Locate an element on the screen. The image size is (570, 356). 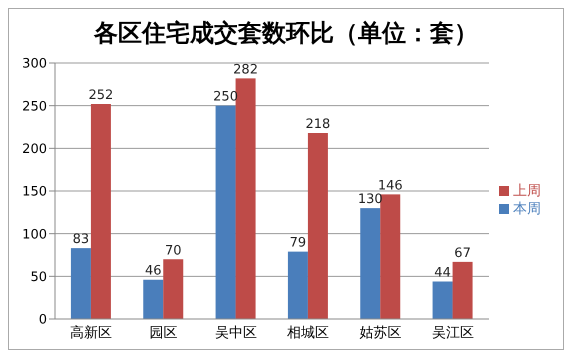
data-label: 83 is located at coordinates (81, 240).